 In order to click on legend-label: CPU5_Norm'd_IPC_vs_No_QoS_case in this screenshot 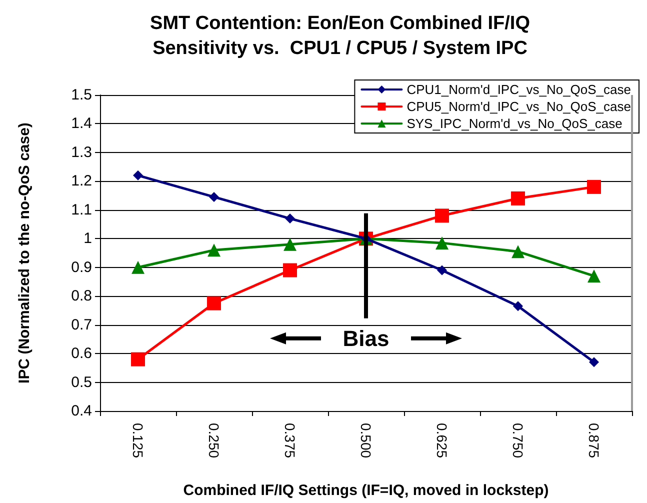, I will do `click(519, 106)`.